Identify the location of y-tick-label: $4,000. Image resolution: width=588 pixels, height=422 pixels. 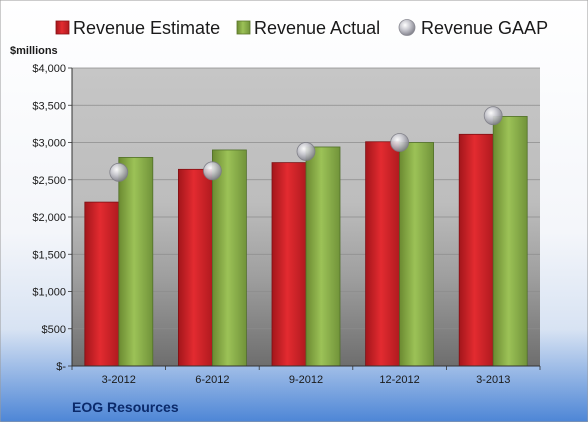
(49, 69).